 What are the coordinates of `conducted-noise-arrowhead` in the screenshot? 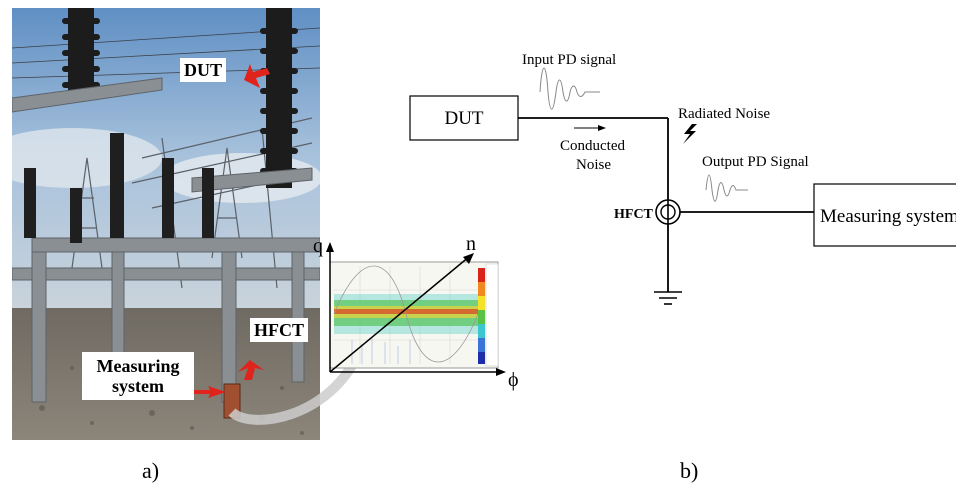 It's located at (602, 128).